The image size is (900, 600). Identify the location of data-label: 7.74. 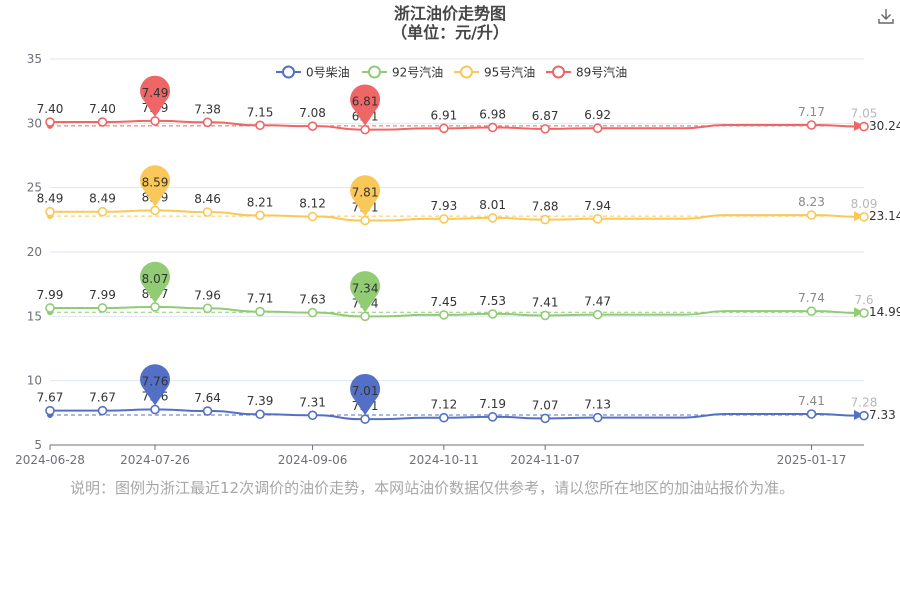
(811, 298).